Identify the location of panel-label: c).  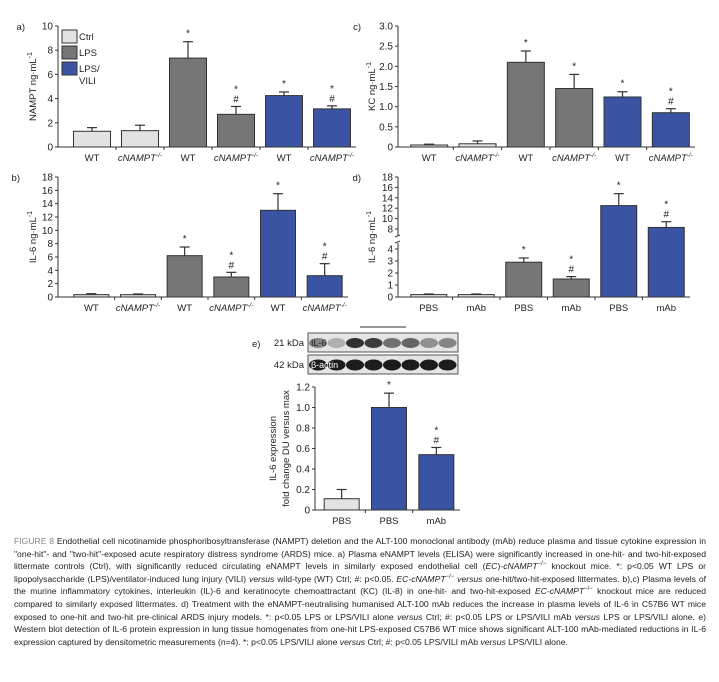
(357, 27).